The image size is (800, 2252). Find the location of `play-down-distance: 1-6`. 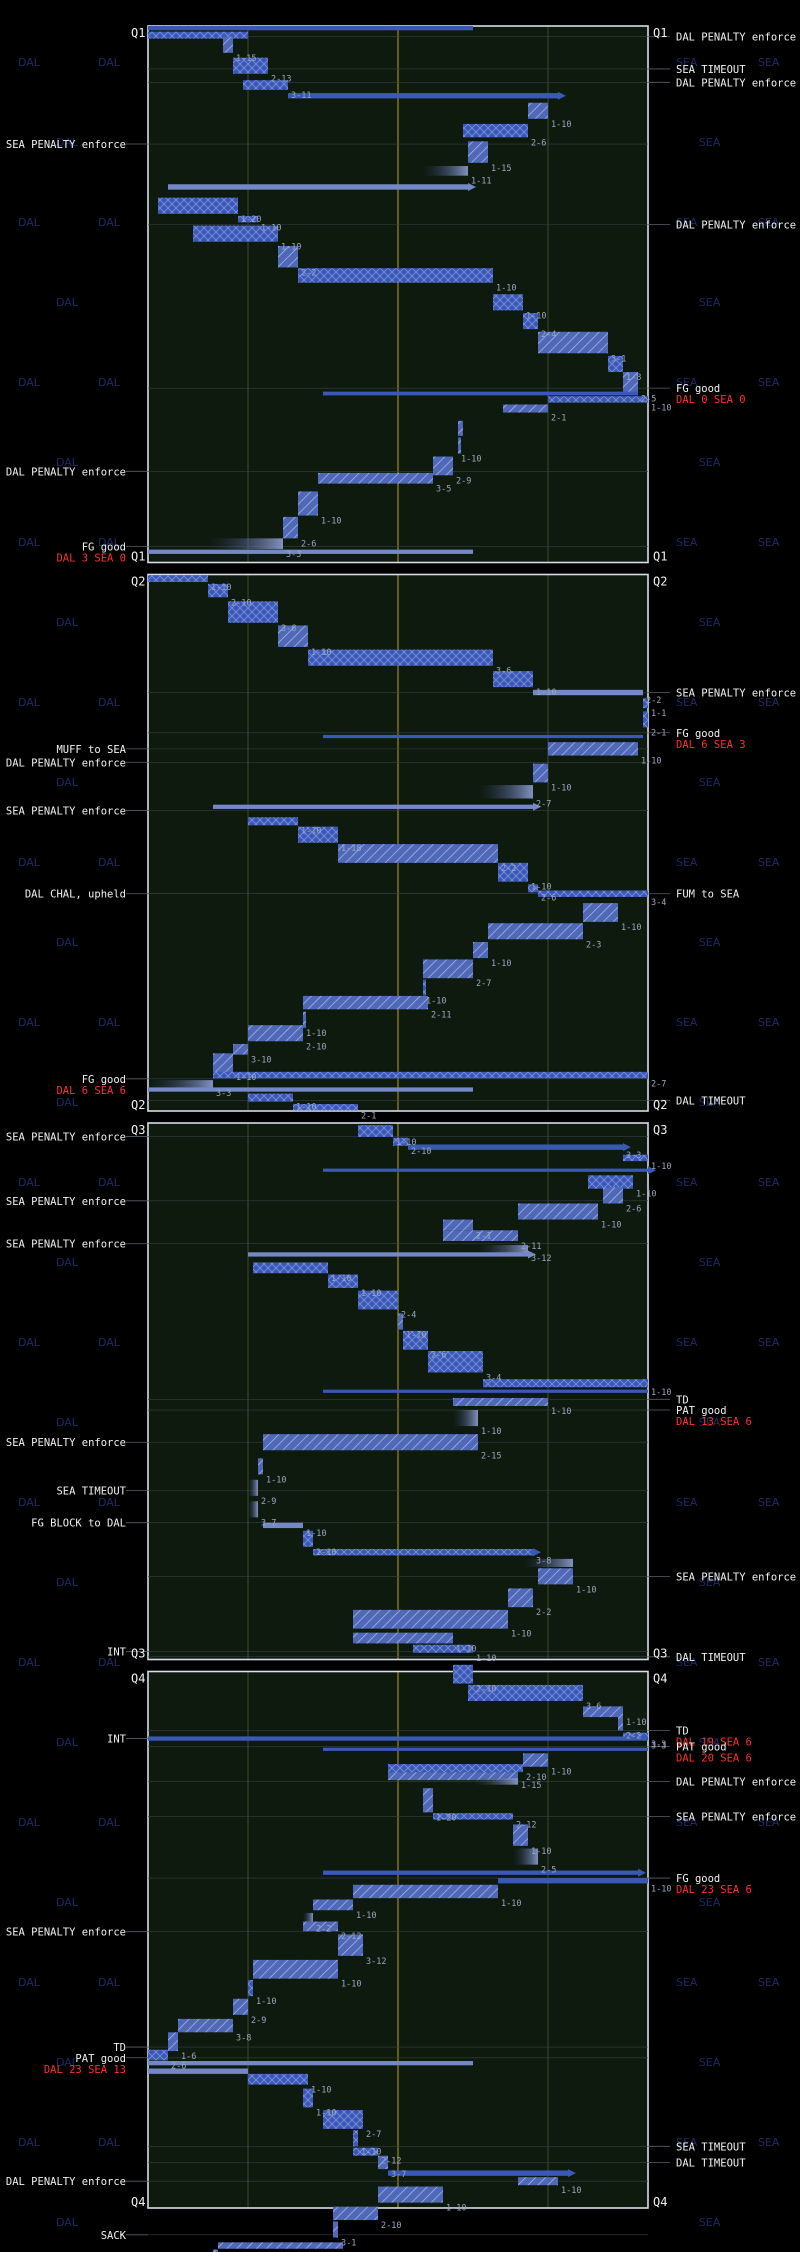

play-down-distance: 1-6 is located at coordinates (188, 2057).